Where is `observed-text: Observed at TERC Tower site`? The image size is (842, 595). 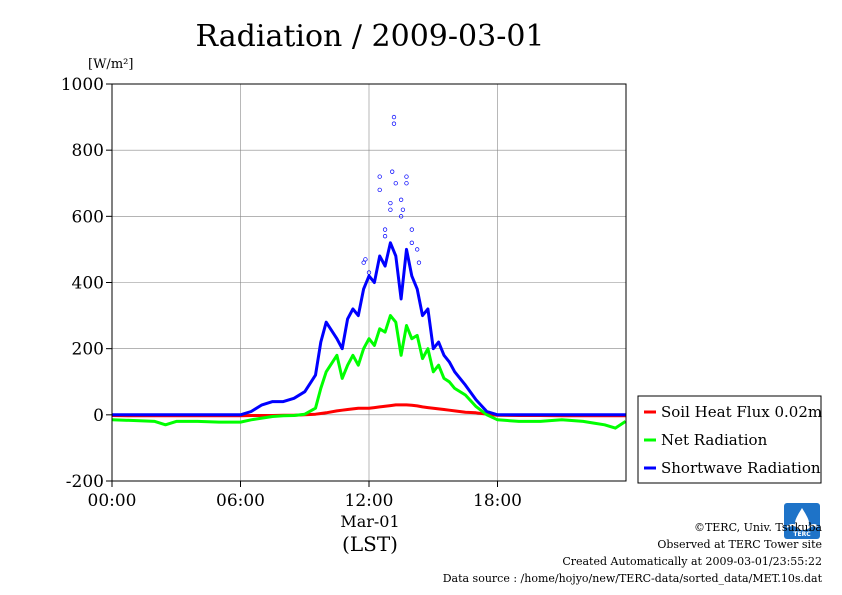 observed-text: Observed at TERC Tower site is located at coordinates (739, 544).